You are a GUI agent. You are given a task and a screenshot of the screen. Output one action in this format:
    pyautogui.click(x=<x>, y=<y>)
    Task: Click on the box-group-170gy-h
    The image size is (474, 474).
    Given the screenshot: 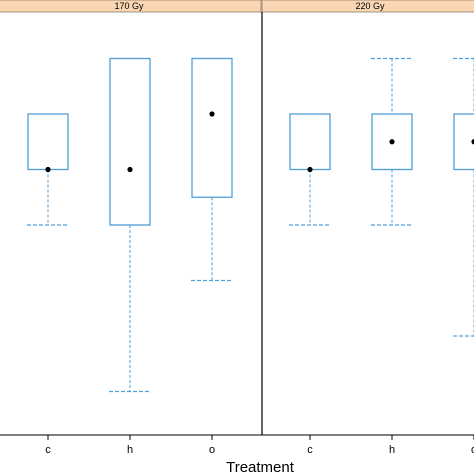 What is the action you would take?
    pyautogui.click(x=130, y=225)
    